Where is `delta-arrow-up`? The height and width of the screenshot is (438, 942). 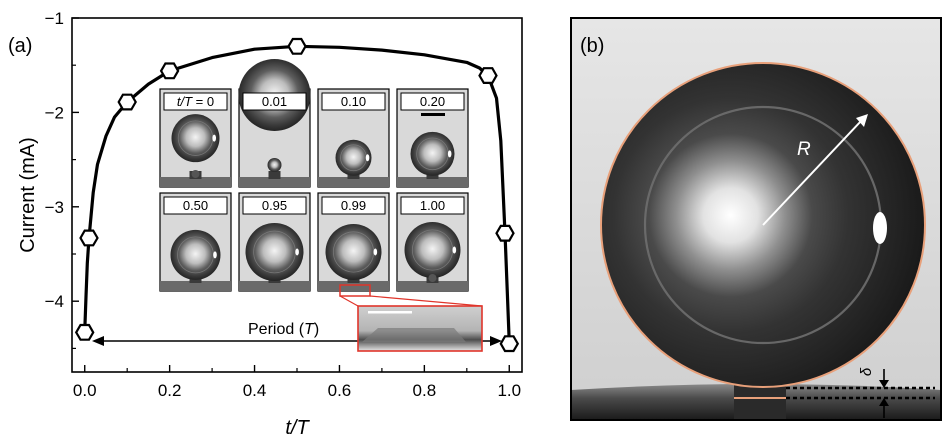
delta-arrow-up is located at coordinates (884, 402).